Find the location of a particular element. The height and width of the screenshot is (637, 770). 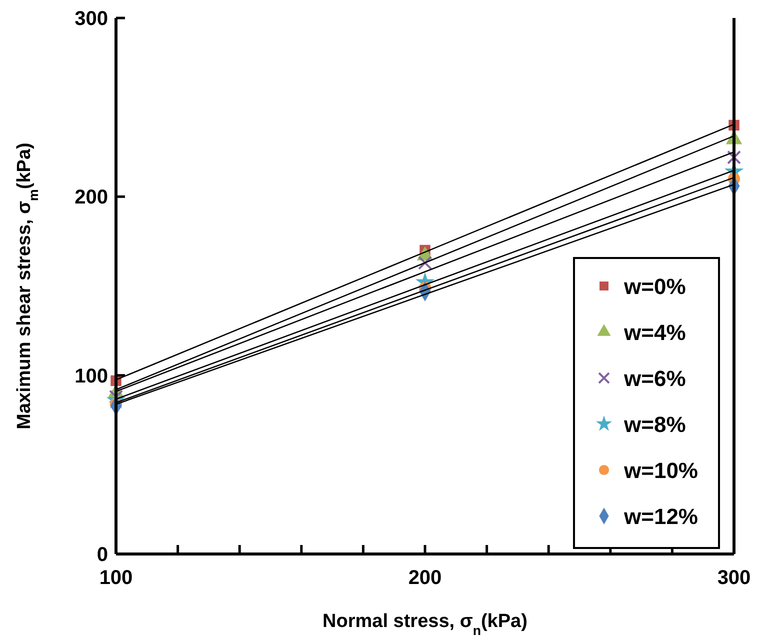

x-tick-label: 200 is located at coordinates (425, 578).